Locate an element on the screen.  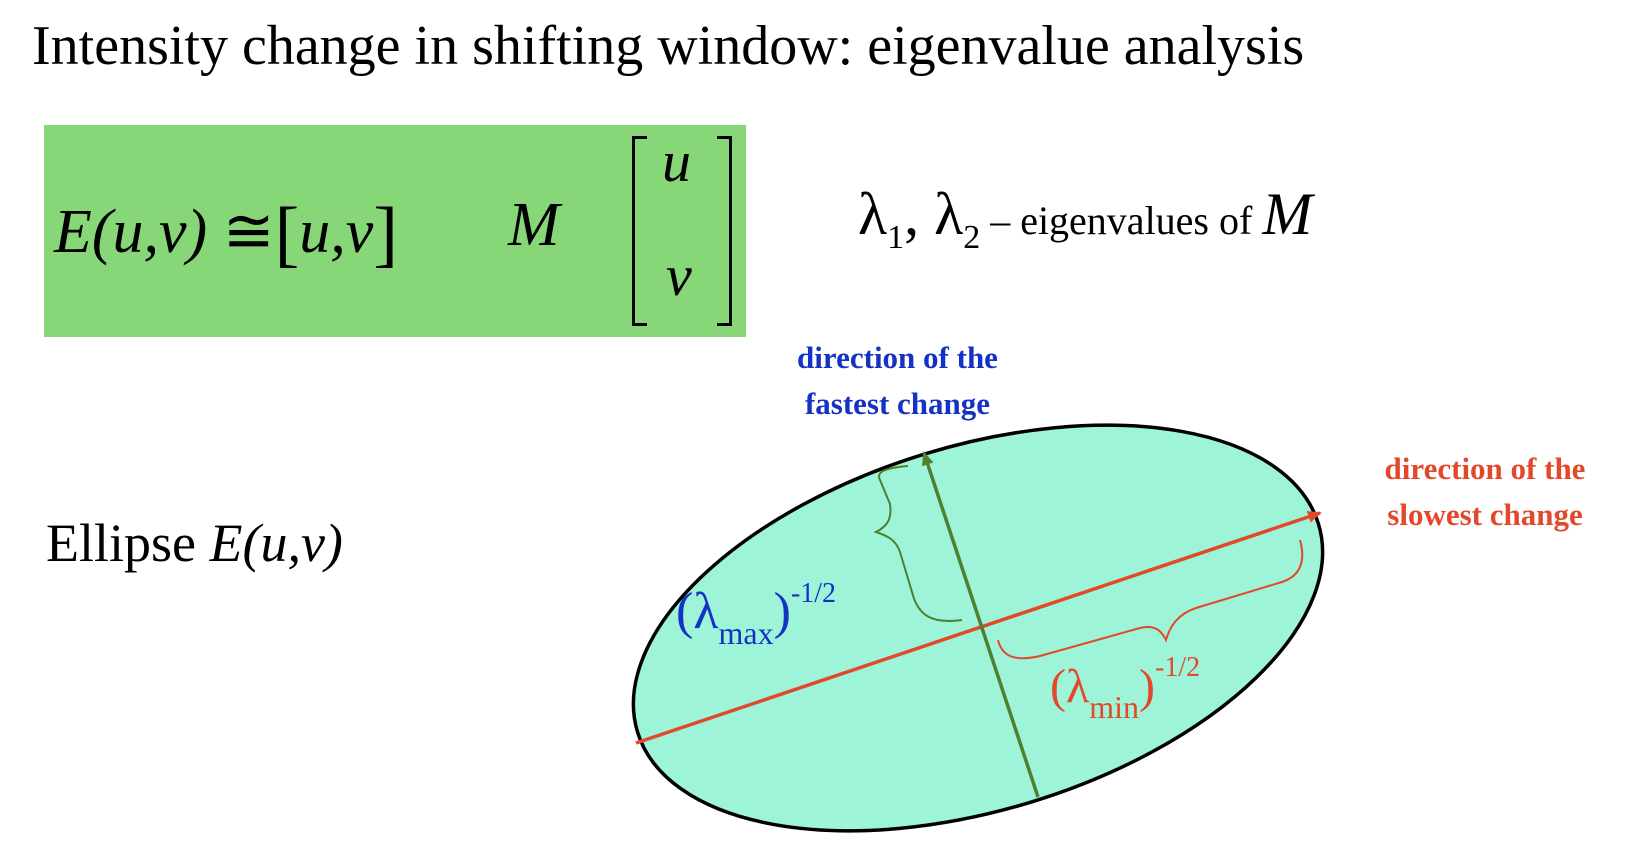
fastest-label-line1: direction of the is located at coordinates (897, 357).